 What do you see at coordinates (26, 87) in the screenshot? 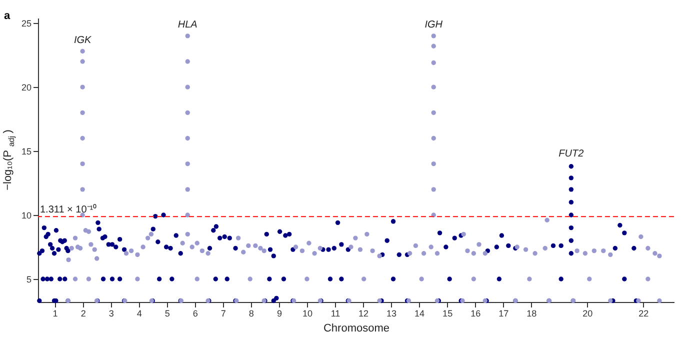
I see `y-tick-label: 20` at bounding box center [26, 87].